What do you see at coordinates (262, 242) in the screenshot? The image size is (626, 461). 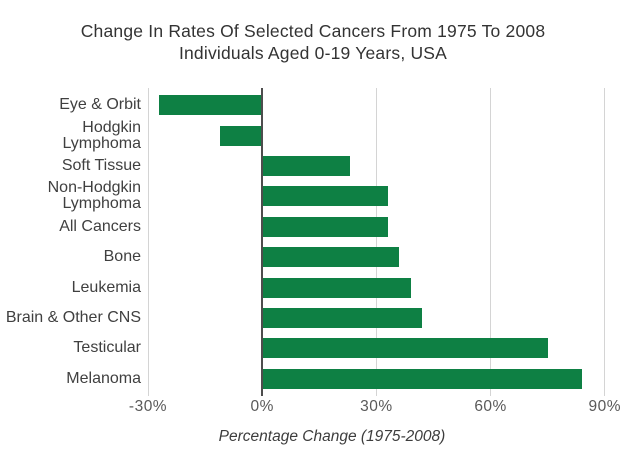 I see `zero-baseline` at bounding box center [262, 242].